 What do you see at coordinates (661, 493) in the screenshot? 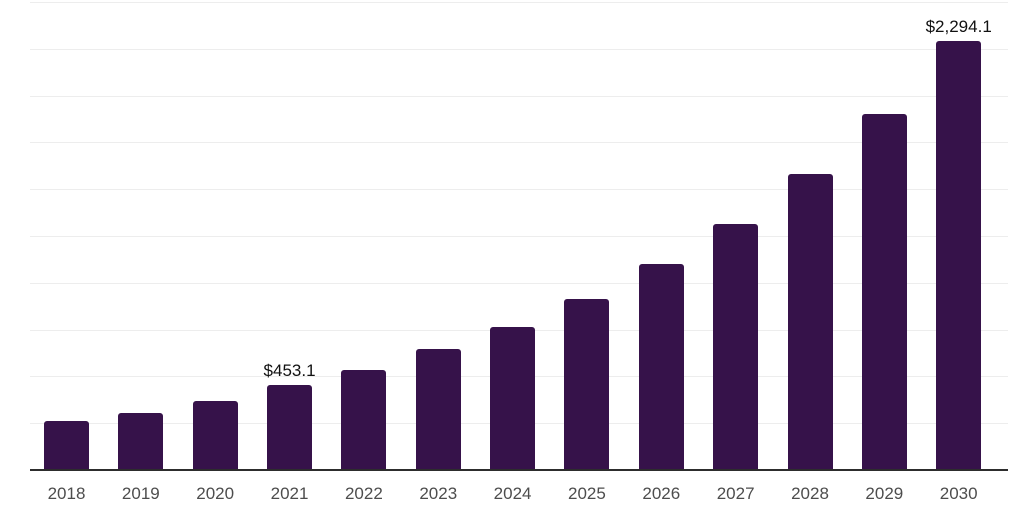
I see `x-tick-label-2026: 2026` at bounding box center [661, 493].